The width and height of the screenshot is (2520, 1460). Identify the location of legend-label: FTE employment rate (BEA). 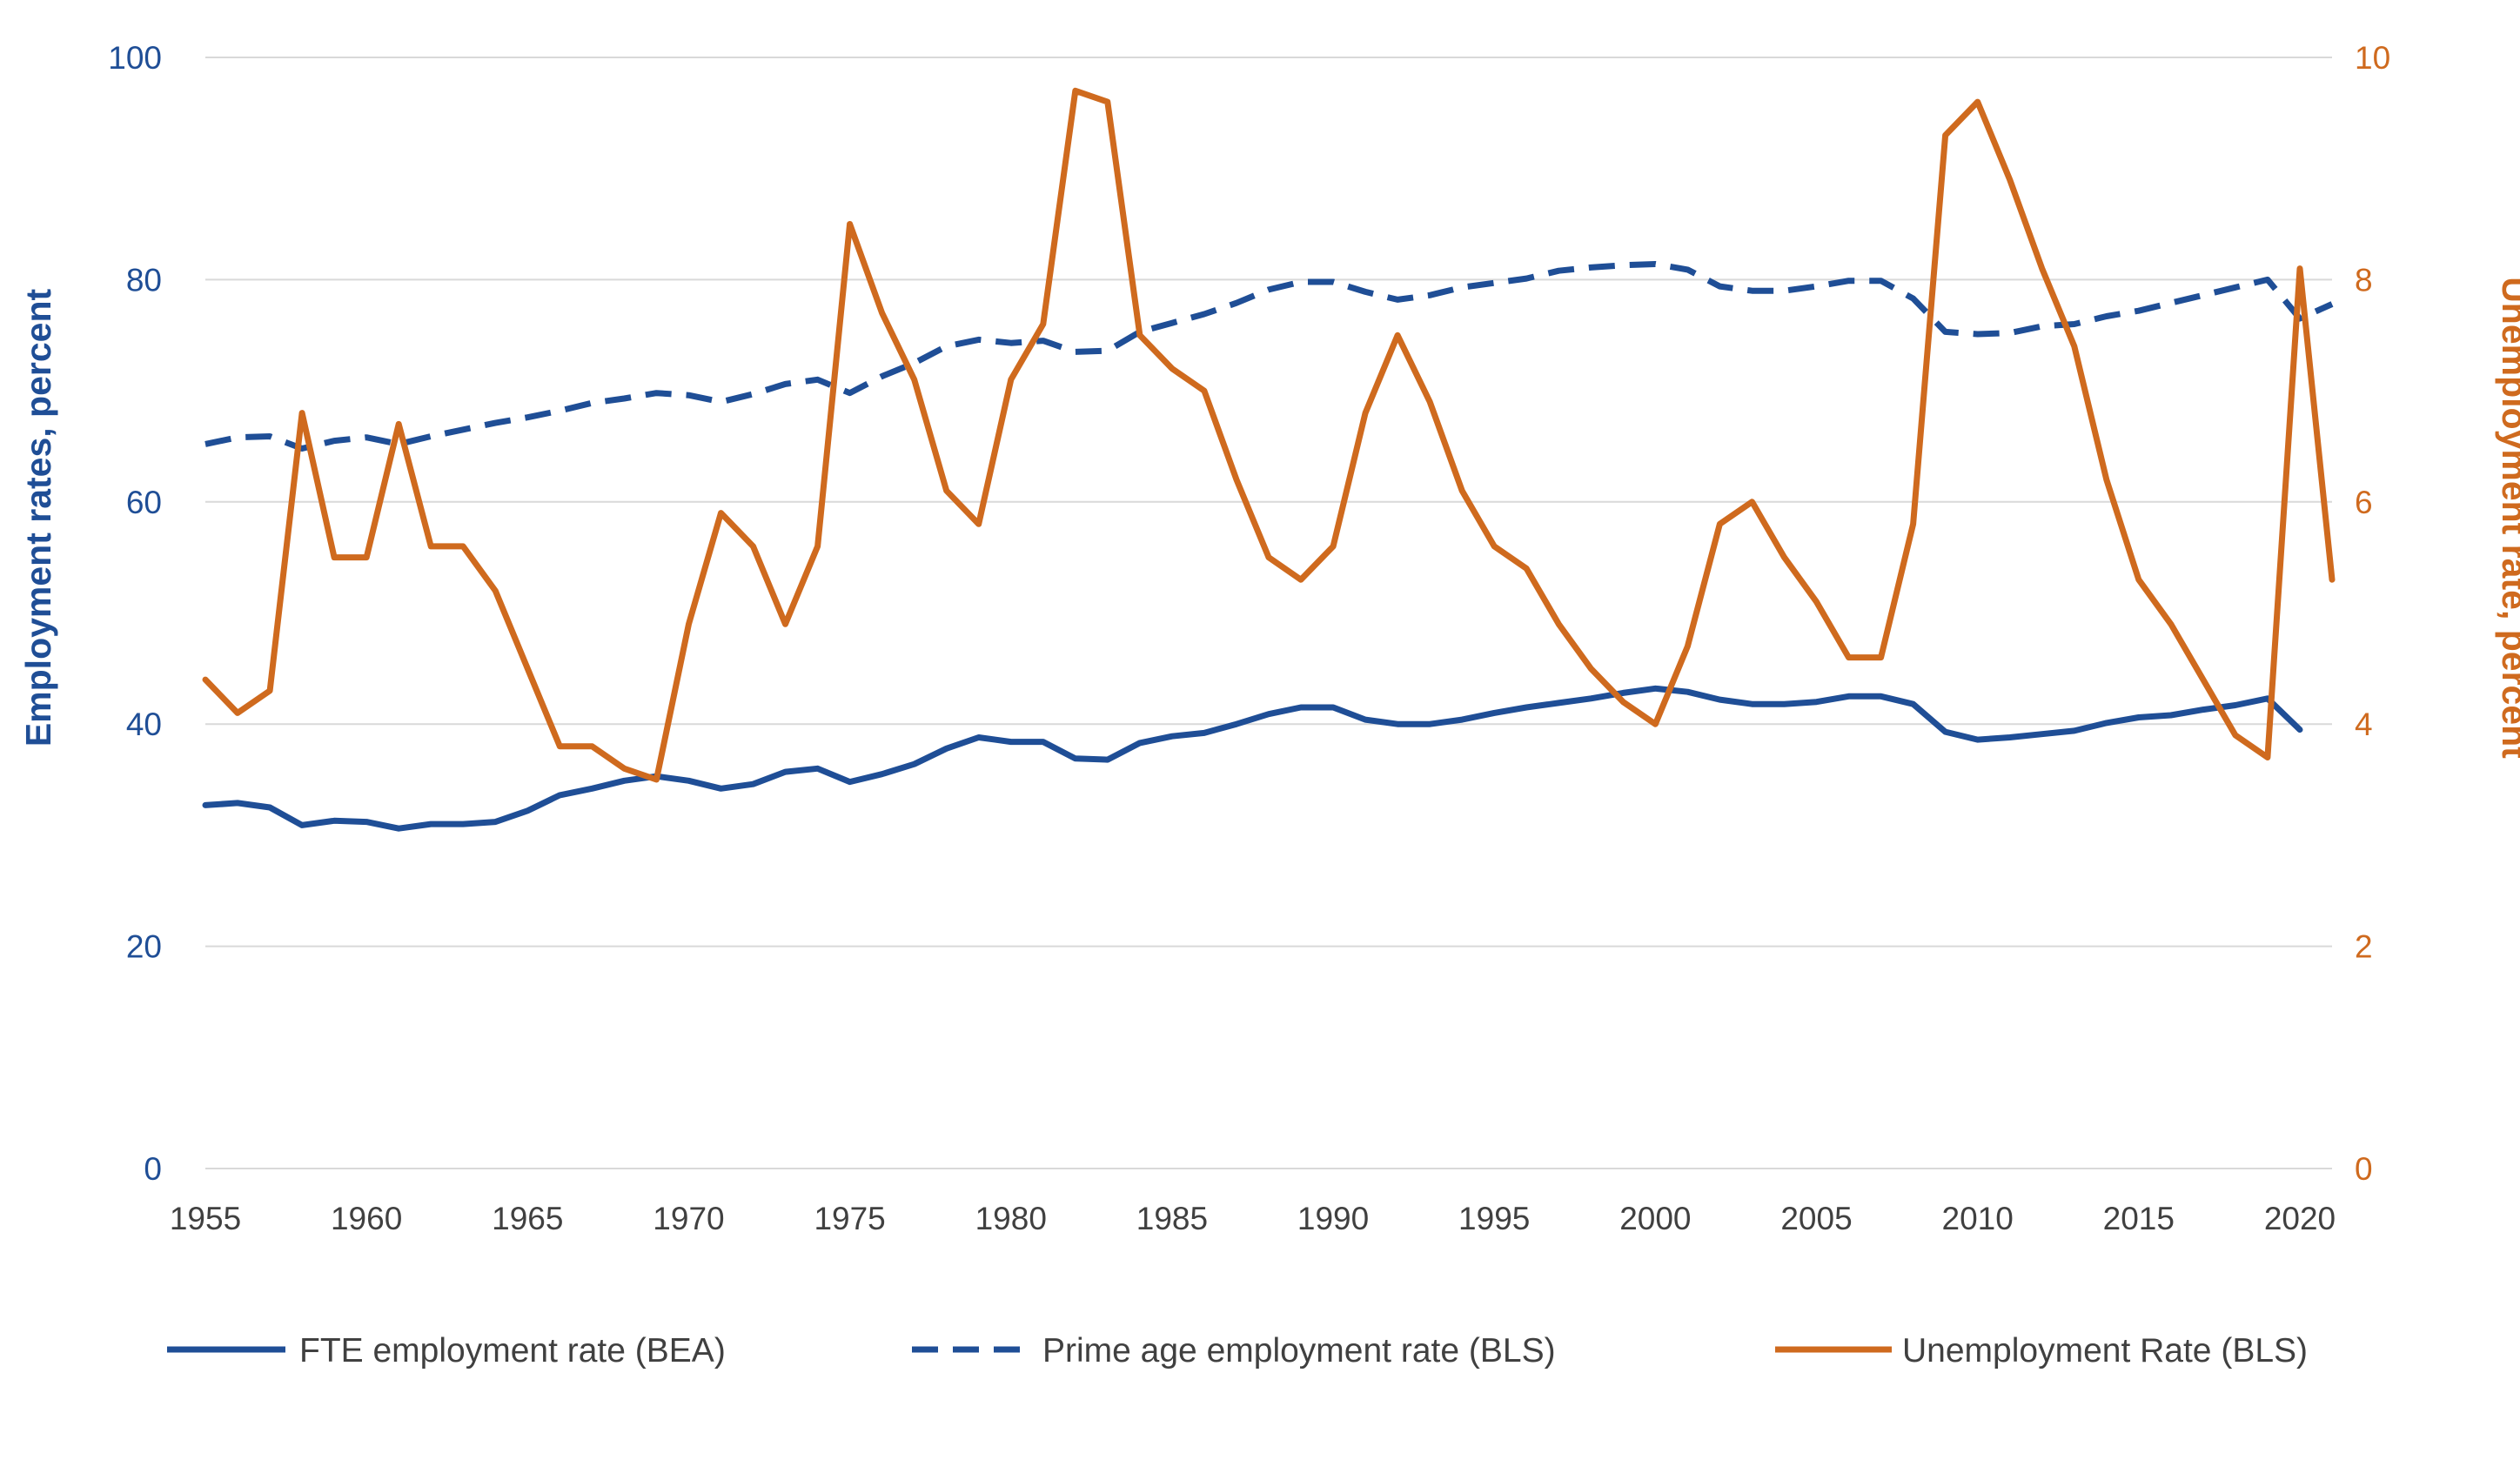
(512, 1351).